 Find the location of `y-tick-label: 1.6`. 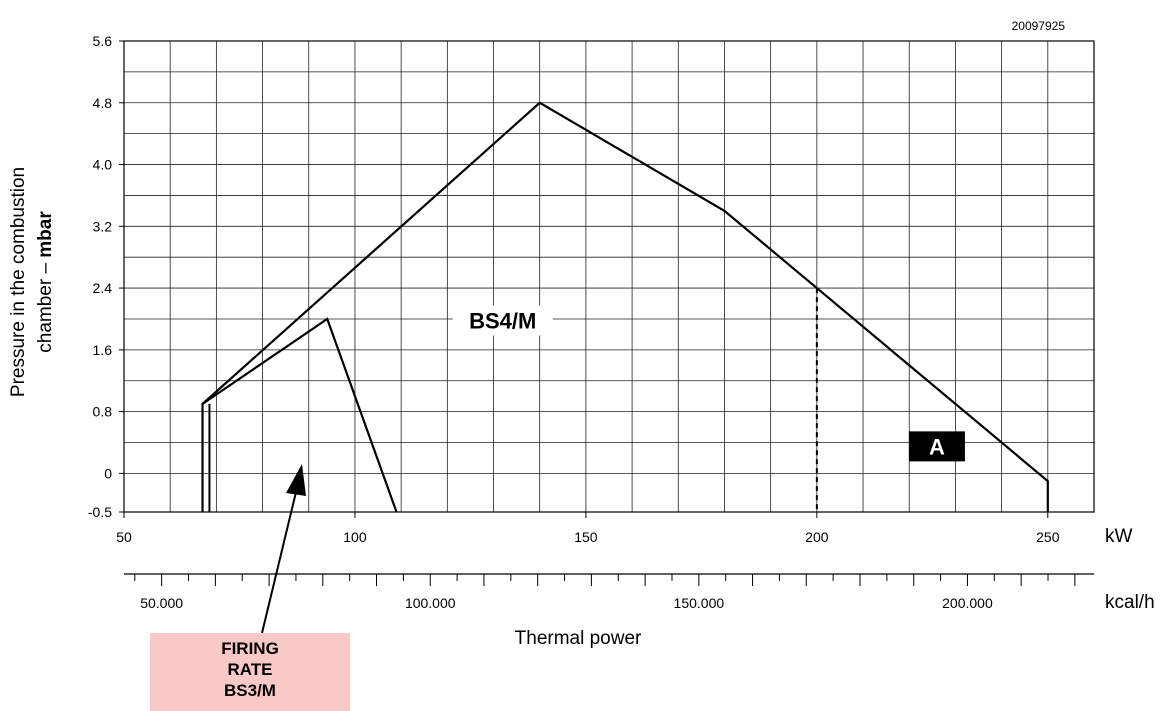

y-tick-label: 1.6 is located at coordinates (103, 350).